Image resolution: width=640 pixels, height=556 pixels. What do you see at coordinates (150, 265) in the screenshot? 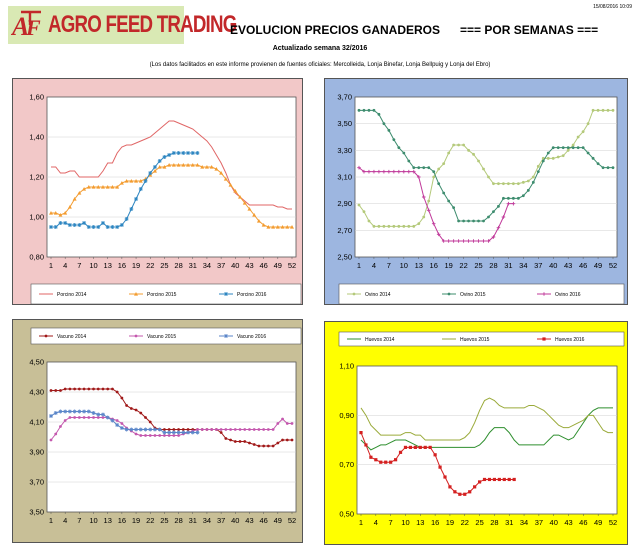
I see `porcino-x-tick-label: 22` at bounding box center [150, 265].